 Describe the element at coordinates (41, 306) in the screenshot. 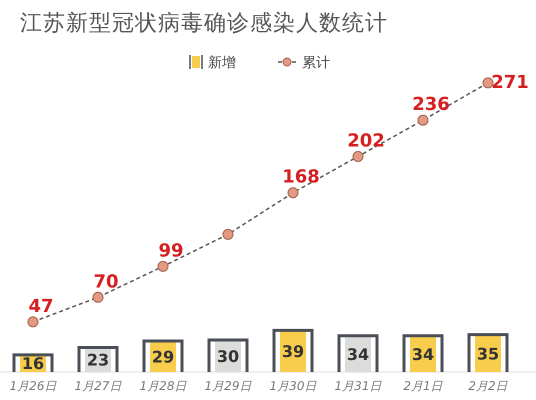

I see `data-label: 47` at that location.